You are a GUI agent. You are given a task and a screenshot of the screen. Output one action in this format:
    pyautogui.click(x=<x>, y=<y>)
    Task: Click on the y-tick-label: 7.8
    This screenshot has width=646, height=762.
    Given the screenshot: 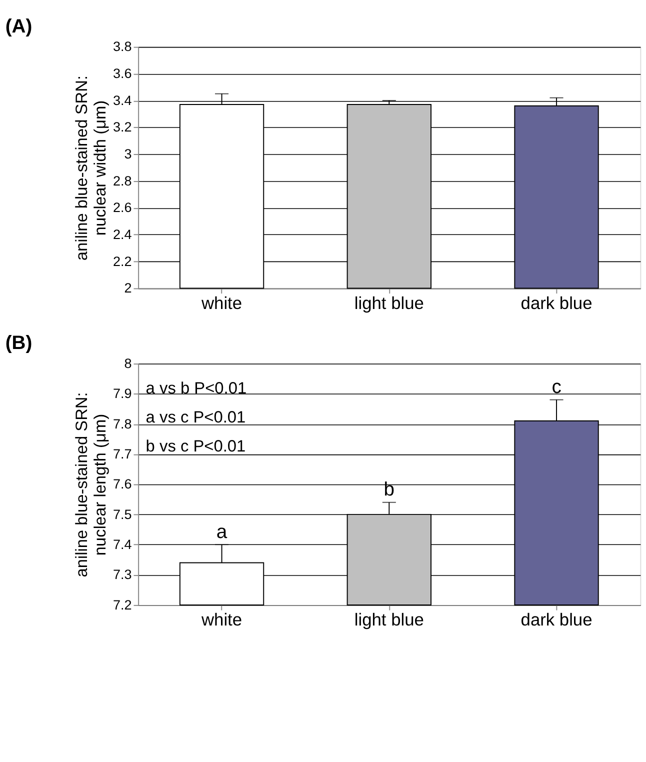 What is the action you would take?
    pyautogui.click(x=122, y=424)
    